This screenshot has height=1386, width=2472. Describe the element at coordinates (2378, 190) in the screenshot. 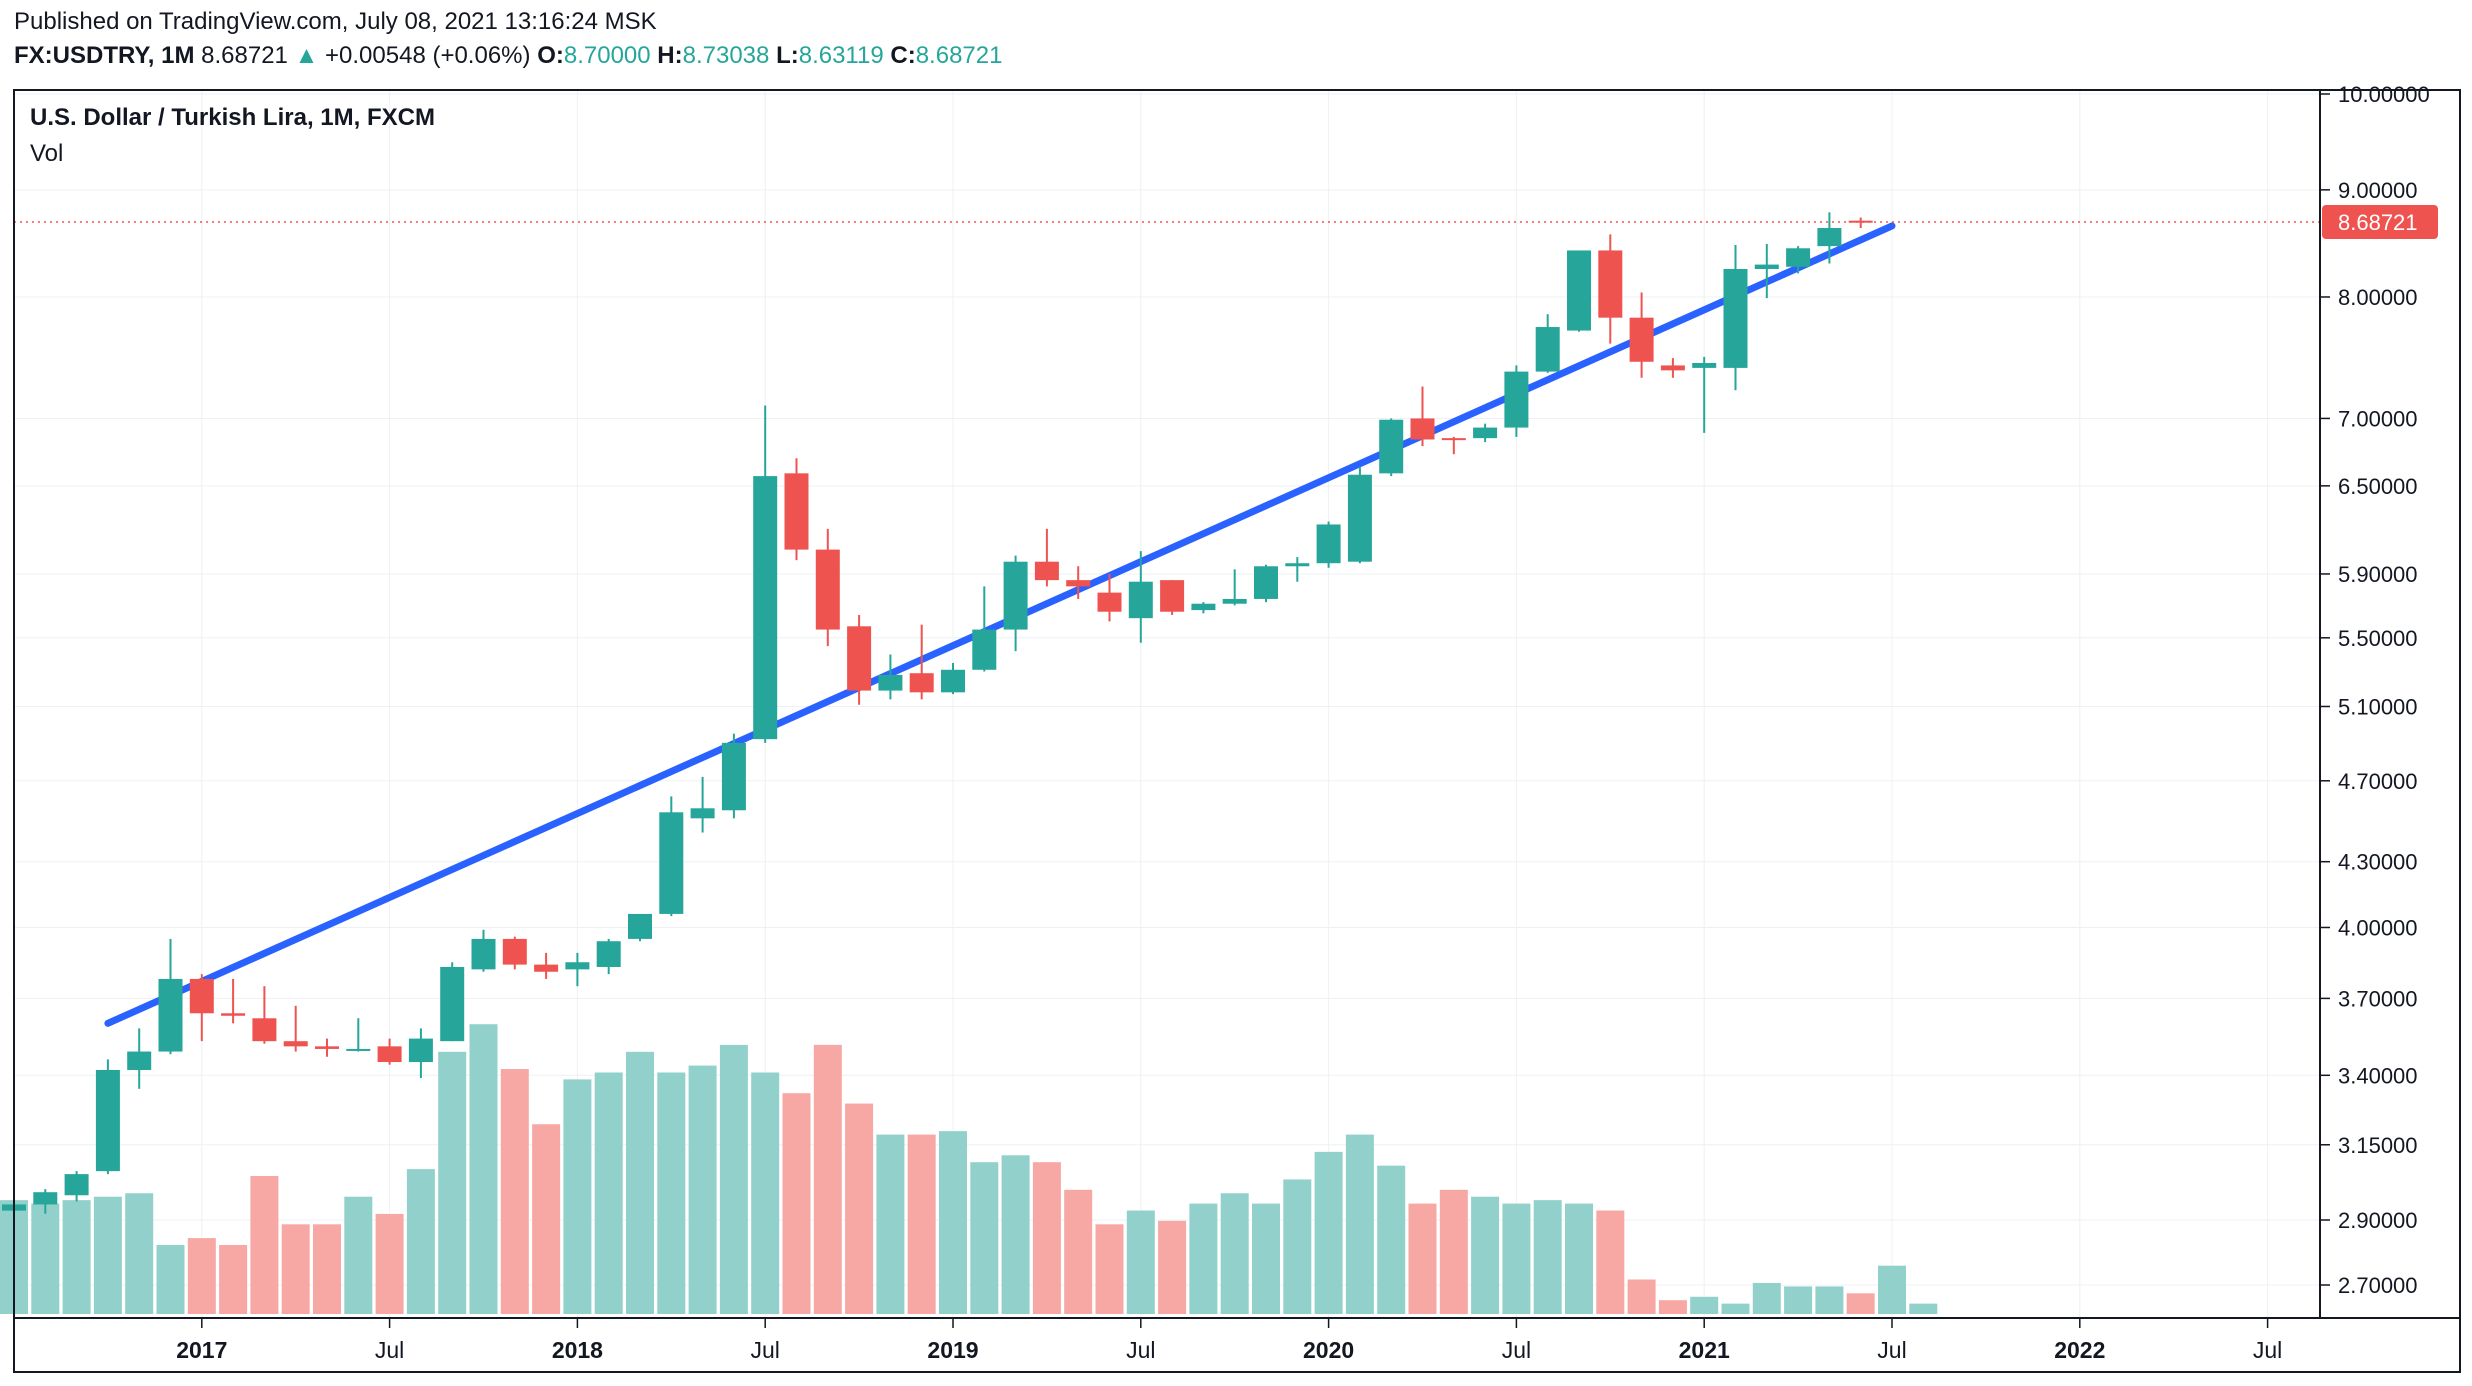

I see `price-tick-label: 9.00000` at that location.